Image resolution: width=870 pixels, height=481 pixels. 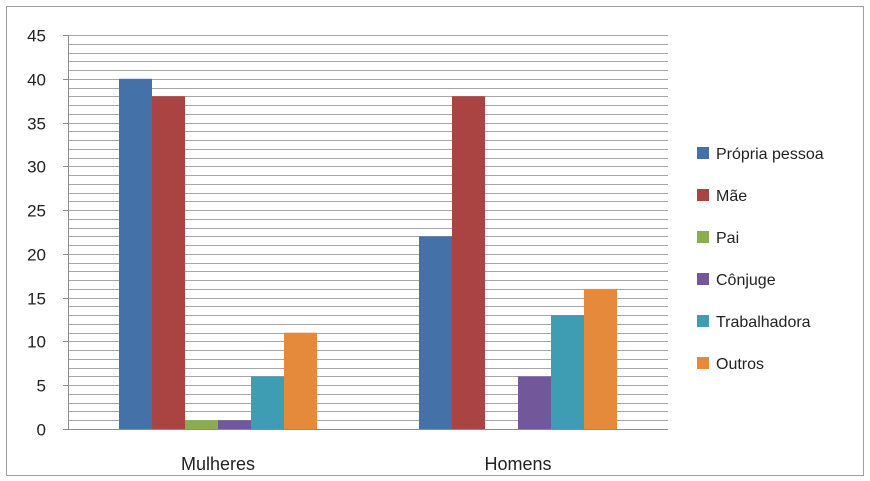 I want to click on legend-label: Própria pessoa, so click(x=770, y=154).